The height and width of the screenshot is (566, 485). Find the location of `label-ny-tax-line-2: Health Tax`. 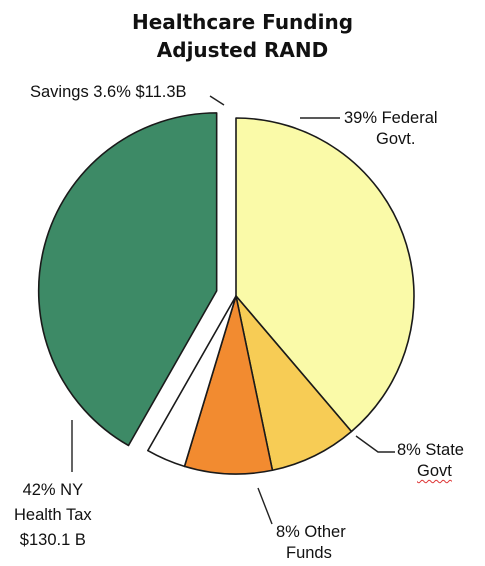

label-ny-tax-line-2: Health Tax is located at coordinates (53, 515).